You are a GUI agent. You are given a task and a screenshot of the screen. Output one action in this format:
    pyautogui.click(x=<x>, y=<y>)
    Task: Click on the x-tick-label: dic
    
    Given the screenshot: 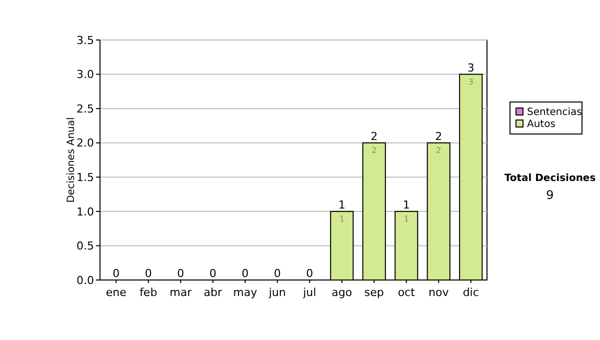 What is the action you would take?
    pyautogui.click(x=470, y=292)
    